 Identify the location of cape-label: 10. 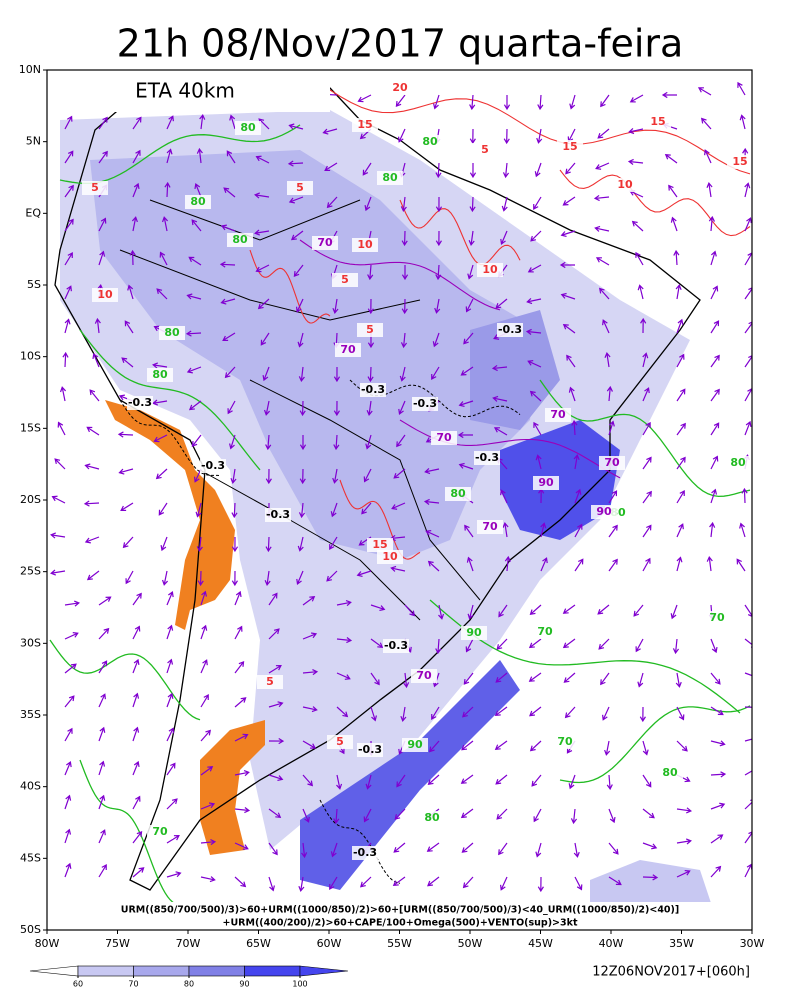
(490, 269).